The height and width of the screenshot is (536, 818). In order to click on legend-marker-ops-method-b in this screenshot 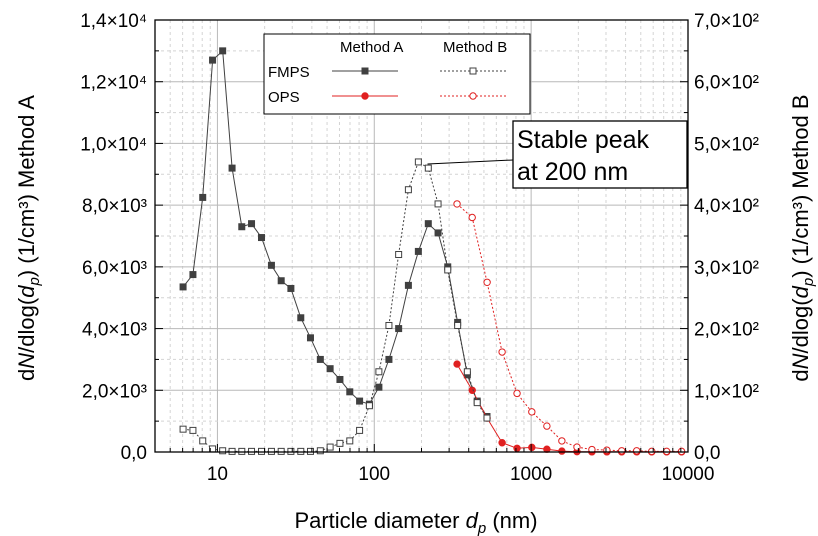, I will do `click(473, 96)`.